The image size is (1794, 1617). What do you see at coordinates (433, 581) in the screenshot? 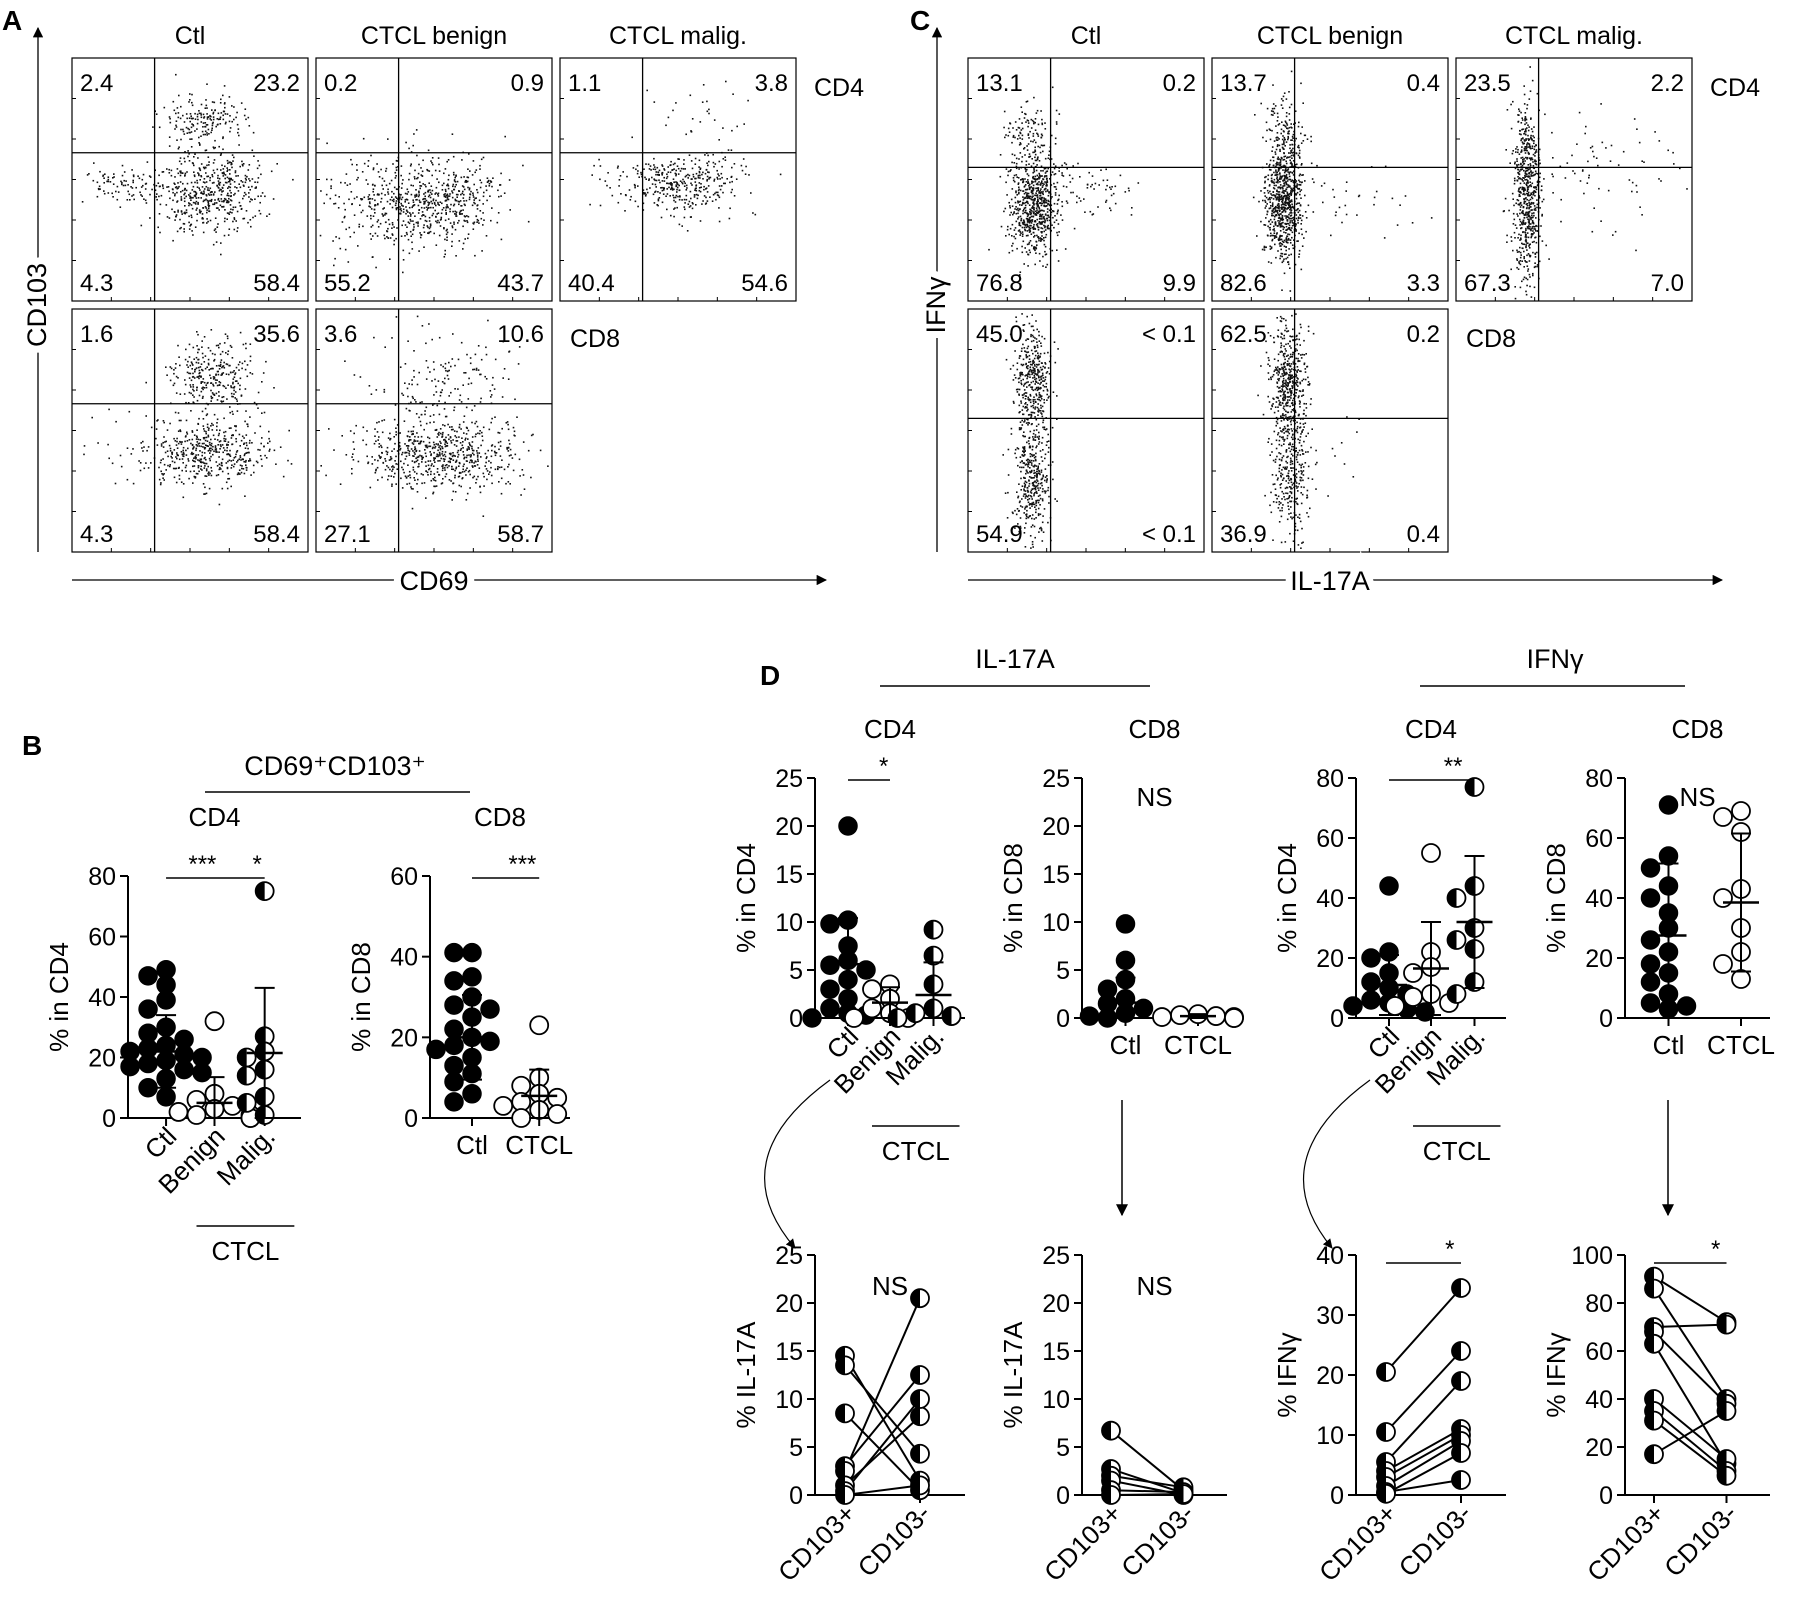
I see `x-axis-label: CD69` at bounding box center [433, 581].